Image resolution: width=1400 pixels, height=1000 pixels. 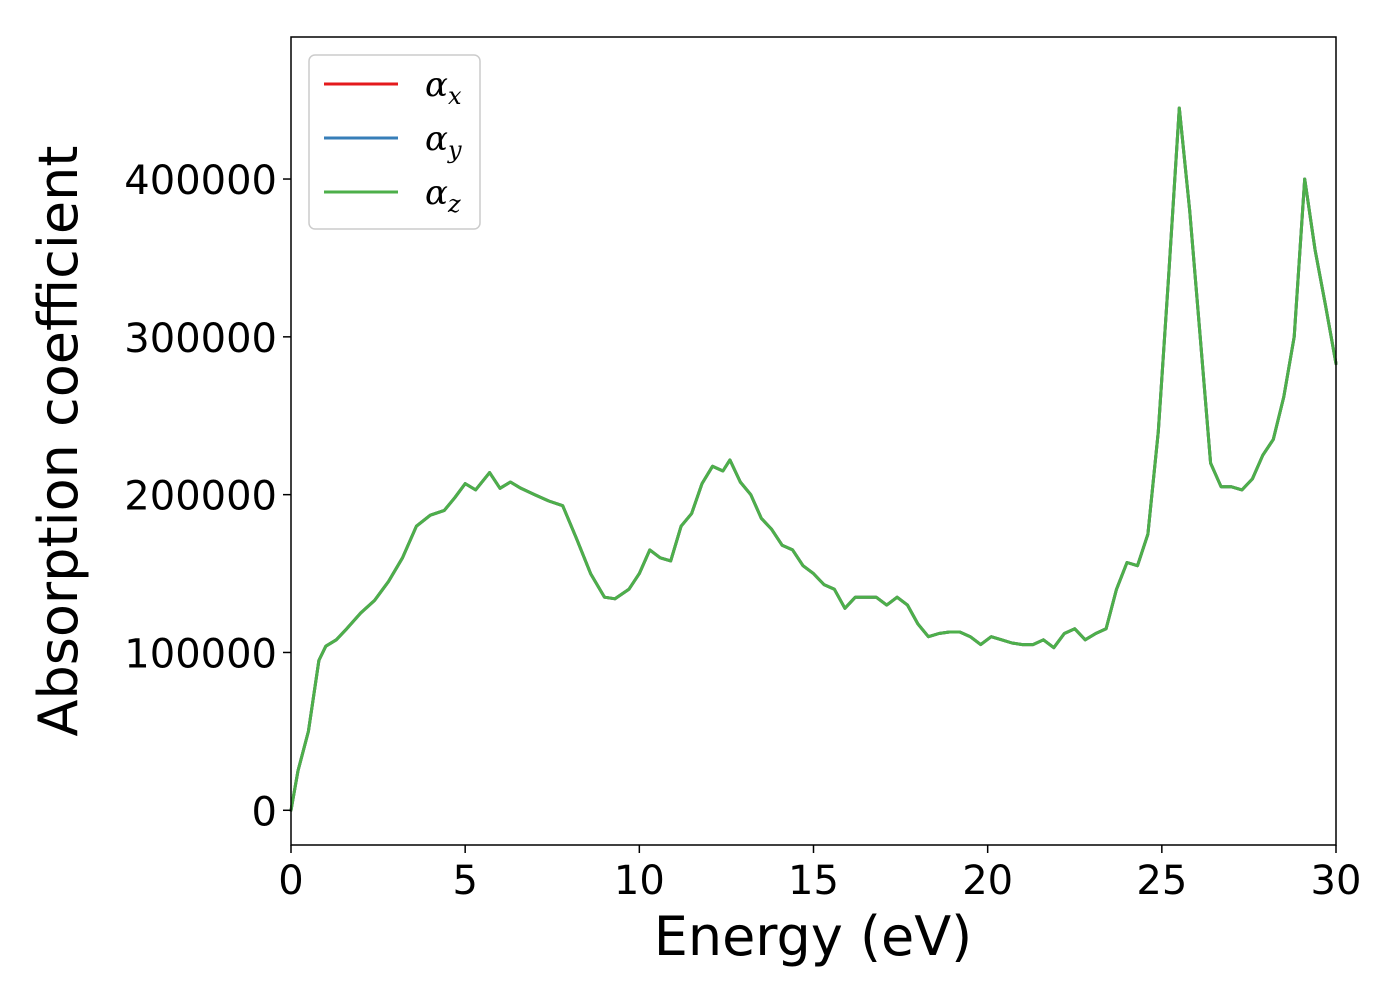 What do you see at coordinates (200, 339) in the screenshot?
I see `y-tick-label: 300000` at bounding box center [200, 339].